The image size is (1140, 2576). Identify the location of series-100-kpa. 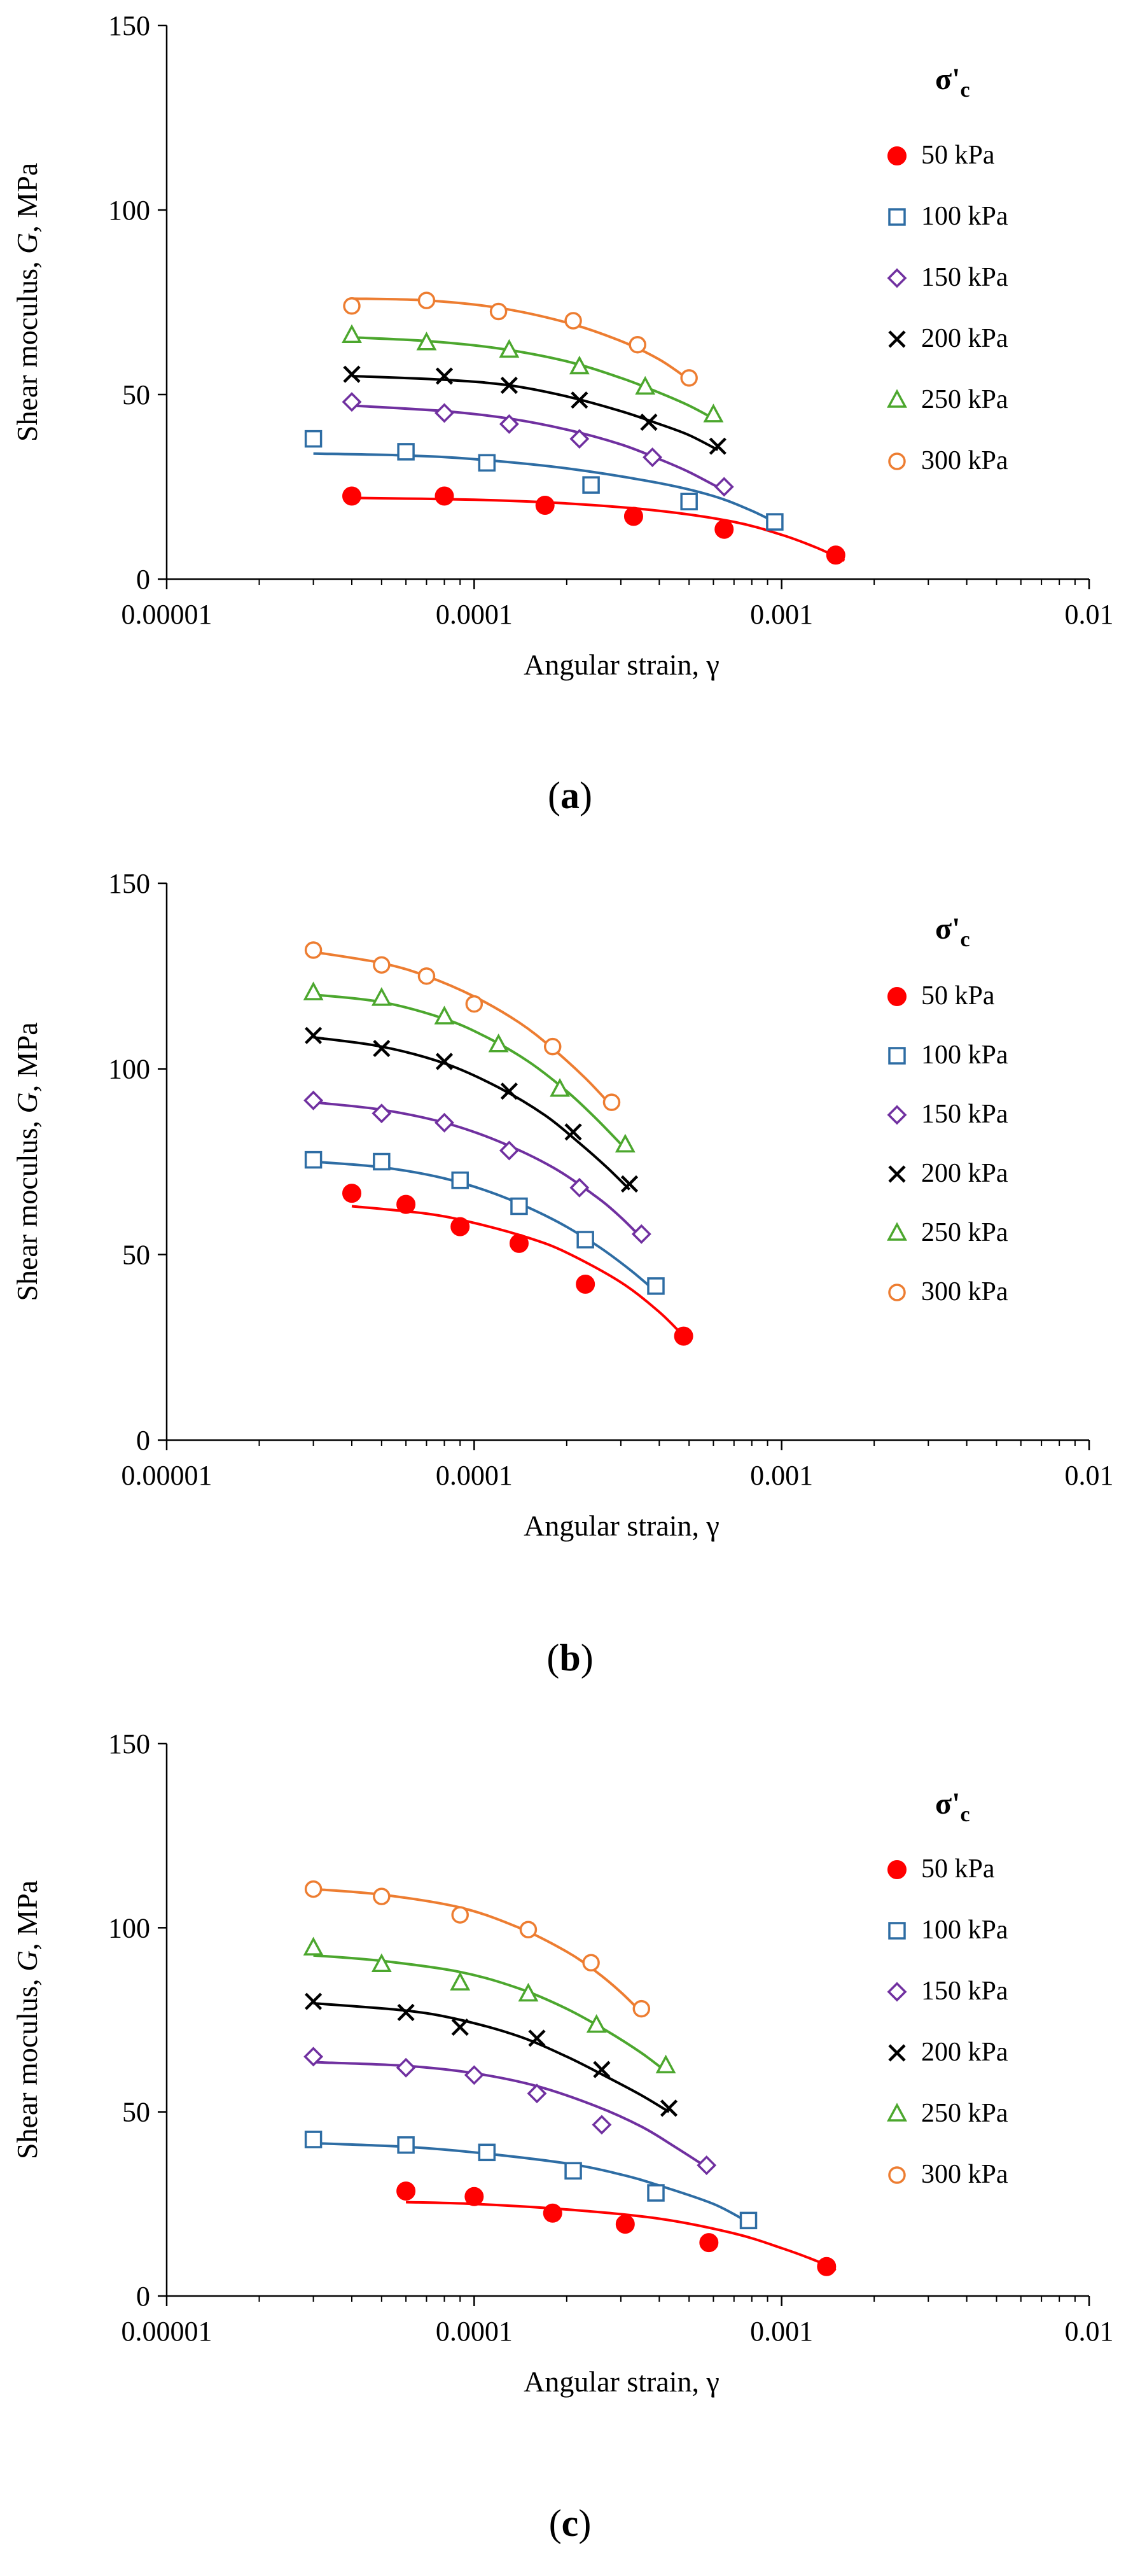
(544, 480).